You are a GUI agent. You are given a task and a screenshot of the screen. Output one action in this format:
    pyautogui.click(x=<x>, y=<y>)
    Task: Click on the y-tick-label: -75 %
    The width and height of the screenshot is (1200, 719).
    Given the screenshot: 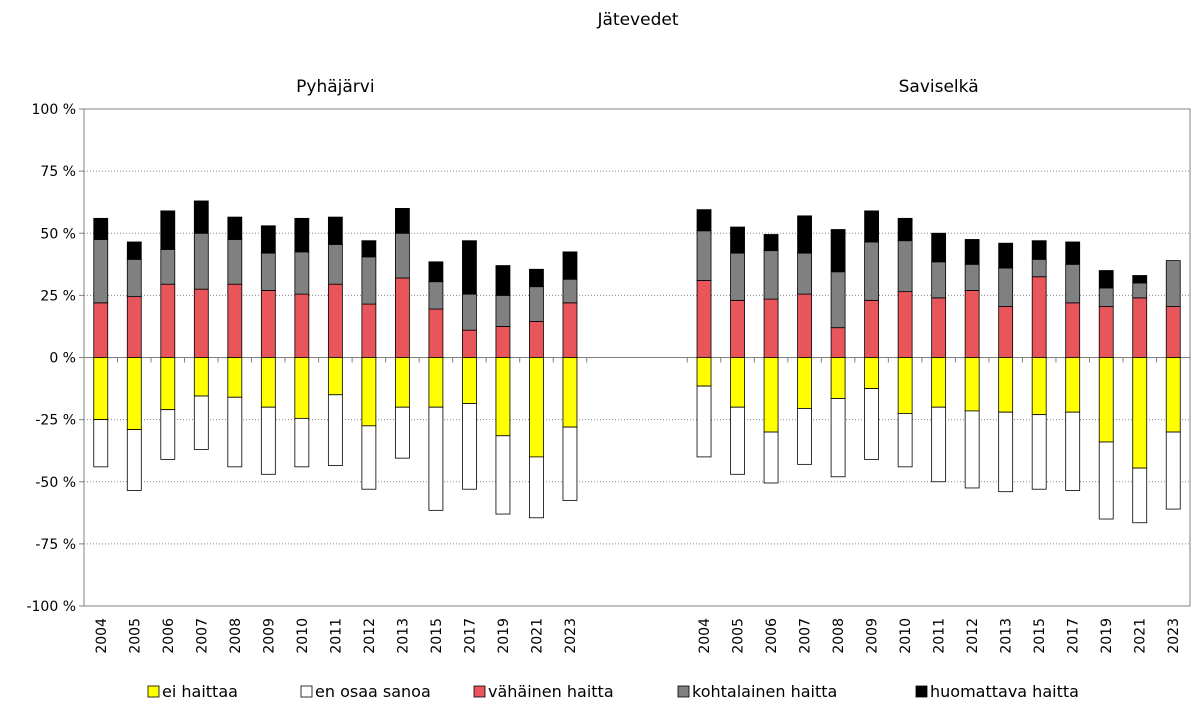 What is the action you would take?
    pyautogui.click(x=55, y=545)
    